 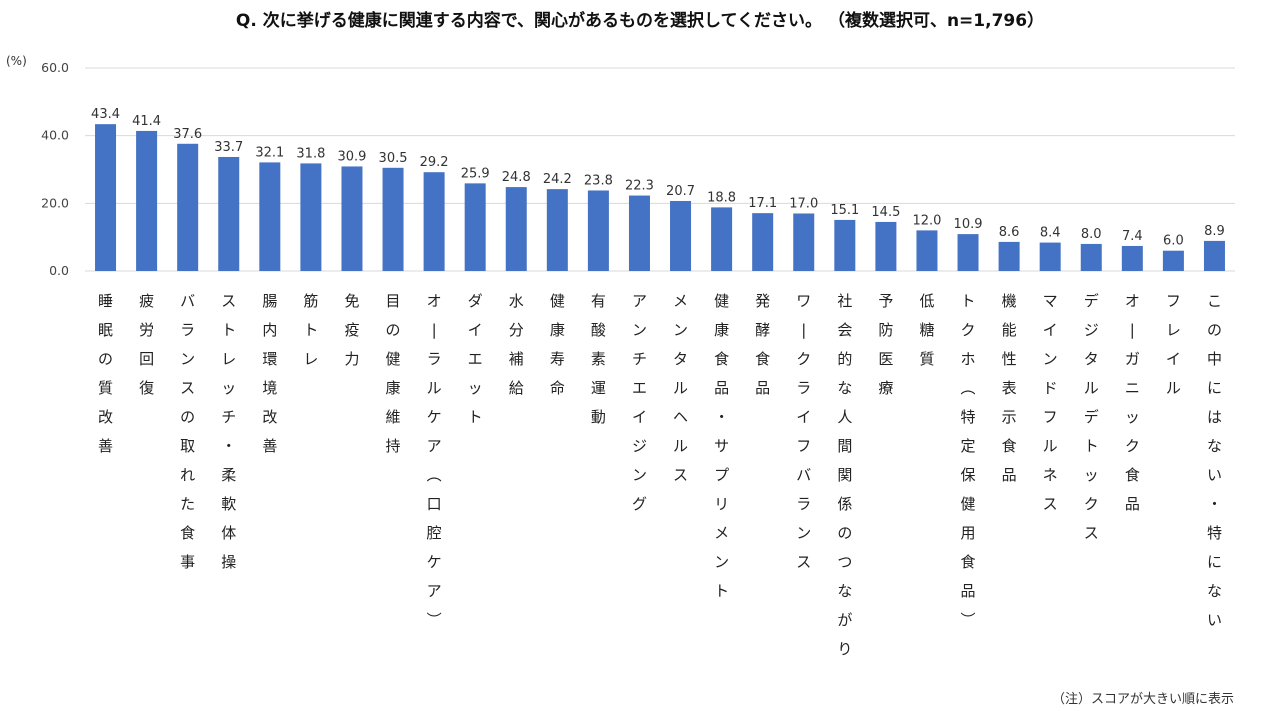 What do you see at coordinates (55, 67) in the screenshot?
I see `y-tick-label: 60.0` at bounding box center [55, 67].